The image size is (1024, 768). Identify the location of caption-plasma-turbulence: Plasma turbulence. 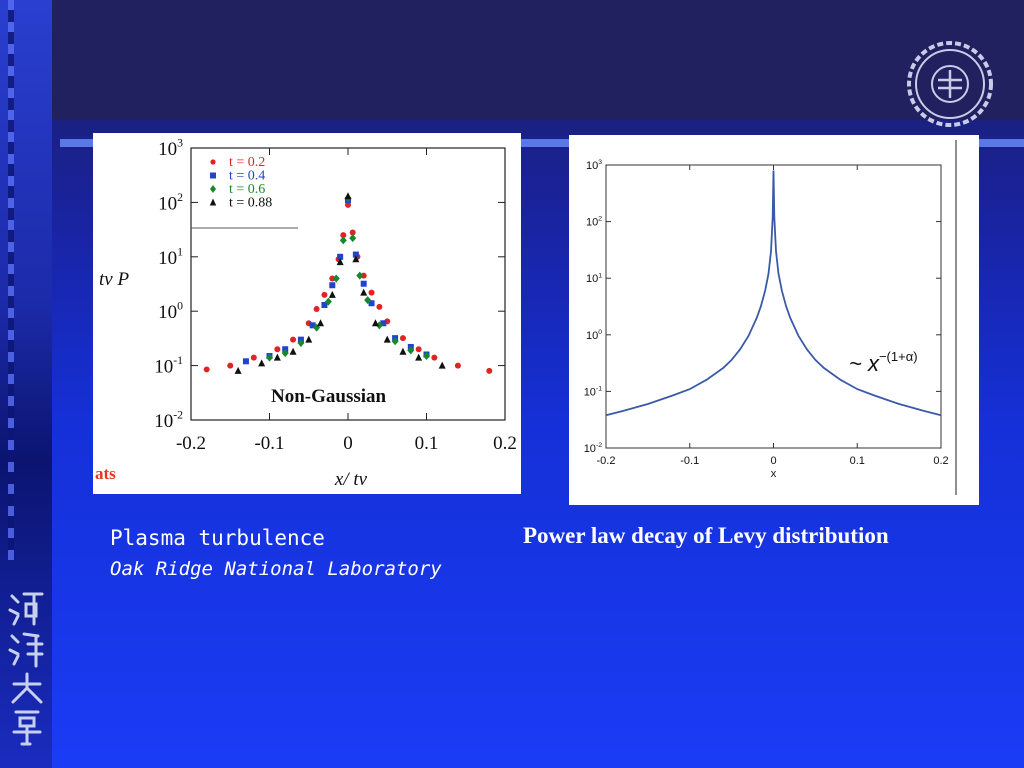
(217, 538).